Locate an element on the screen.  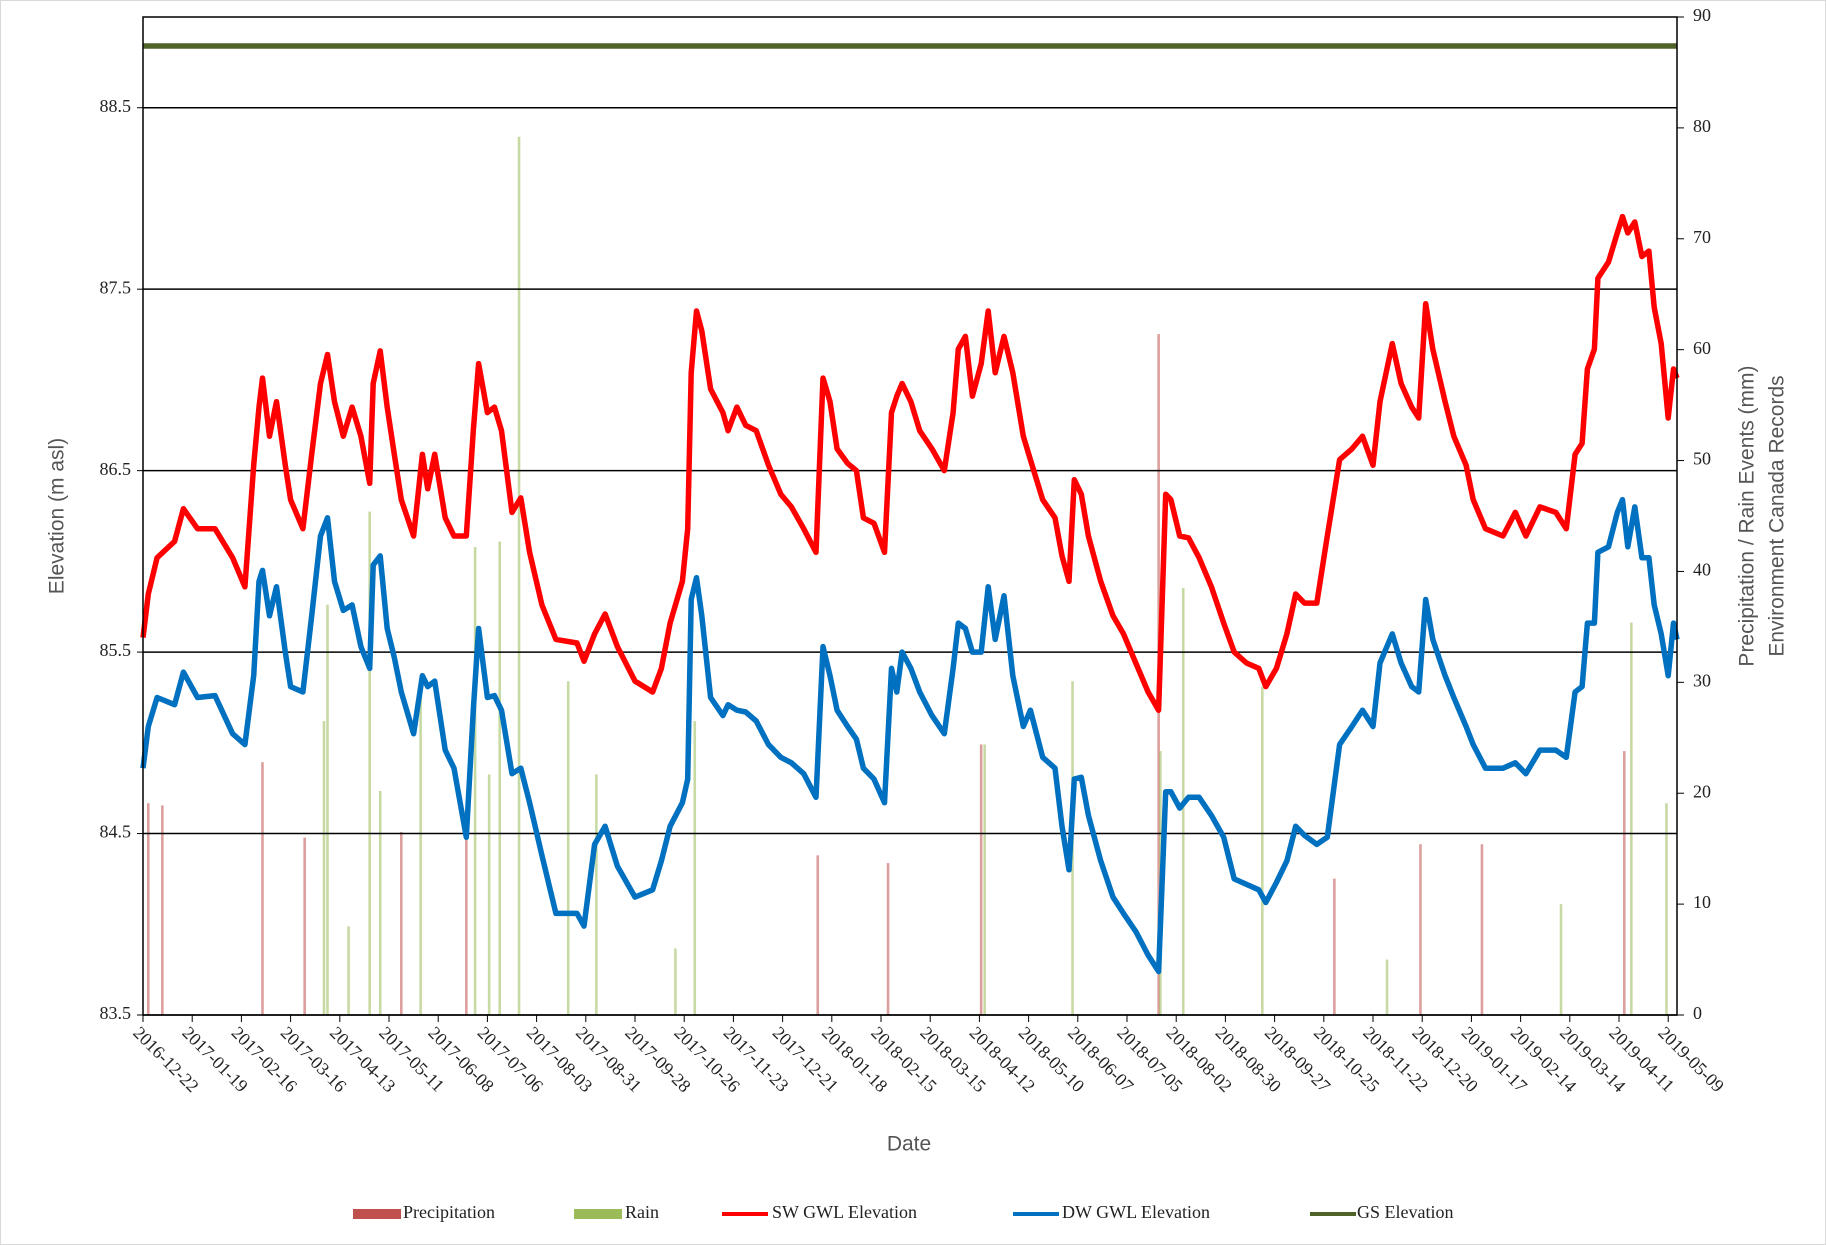
y2-axis-title: Precipitation / Rain Events (mm) is located at coordinates (1747, 515).